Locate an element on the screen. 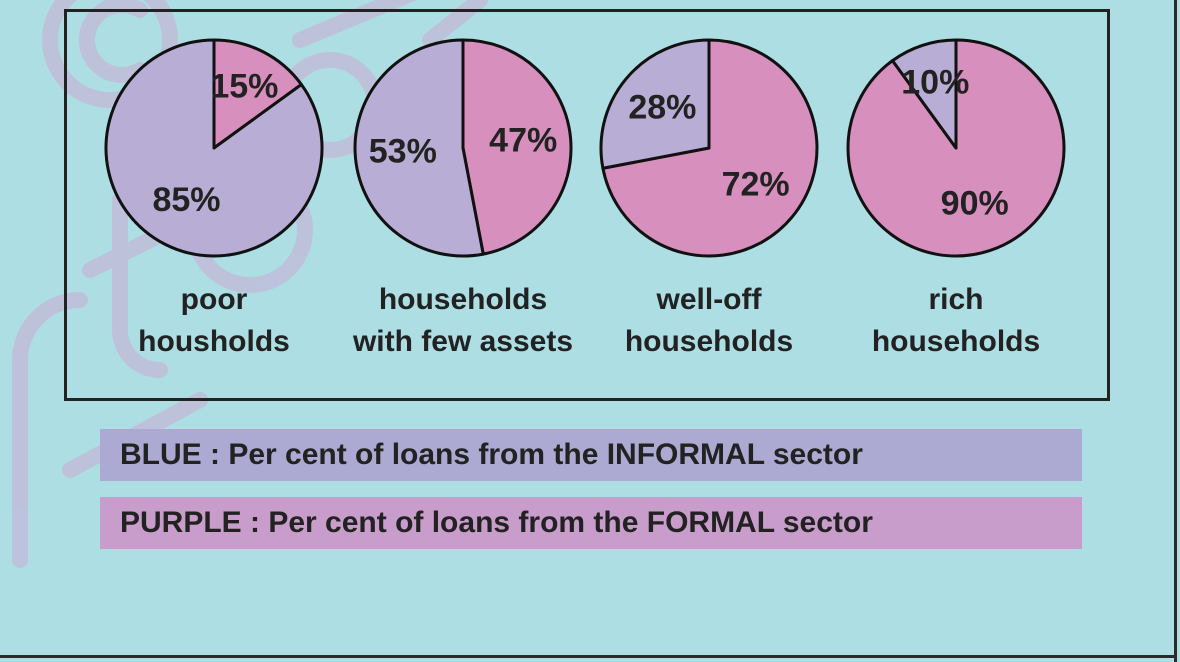  category-label-line1: households is located at coordinates (463, 299).